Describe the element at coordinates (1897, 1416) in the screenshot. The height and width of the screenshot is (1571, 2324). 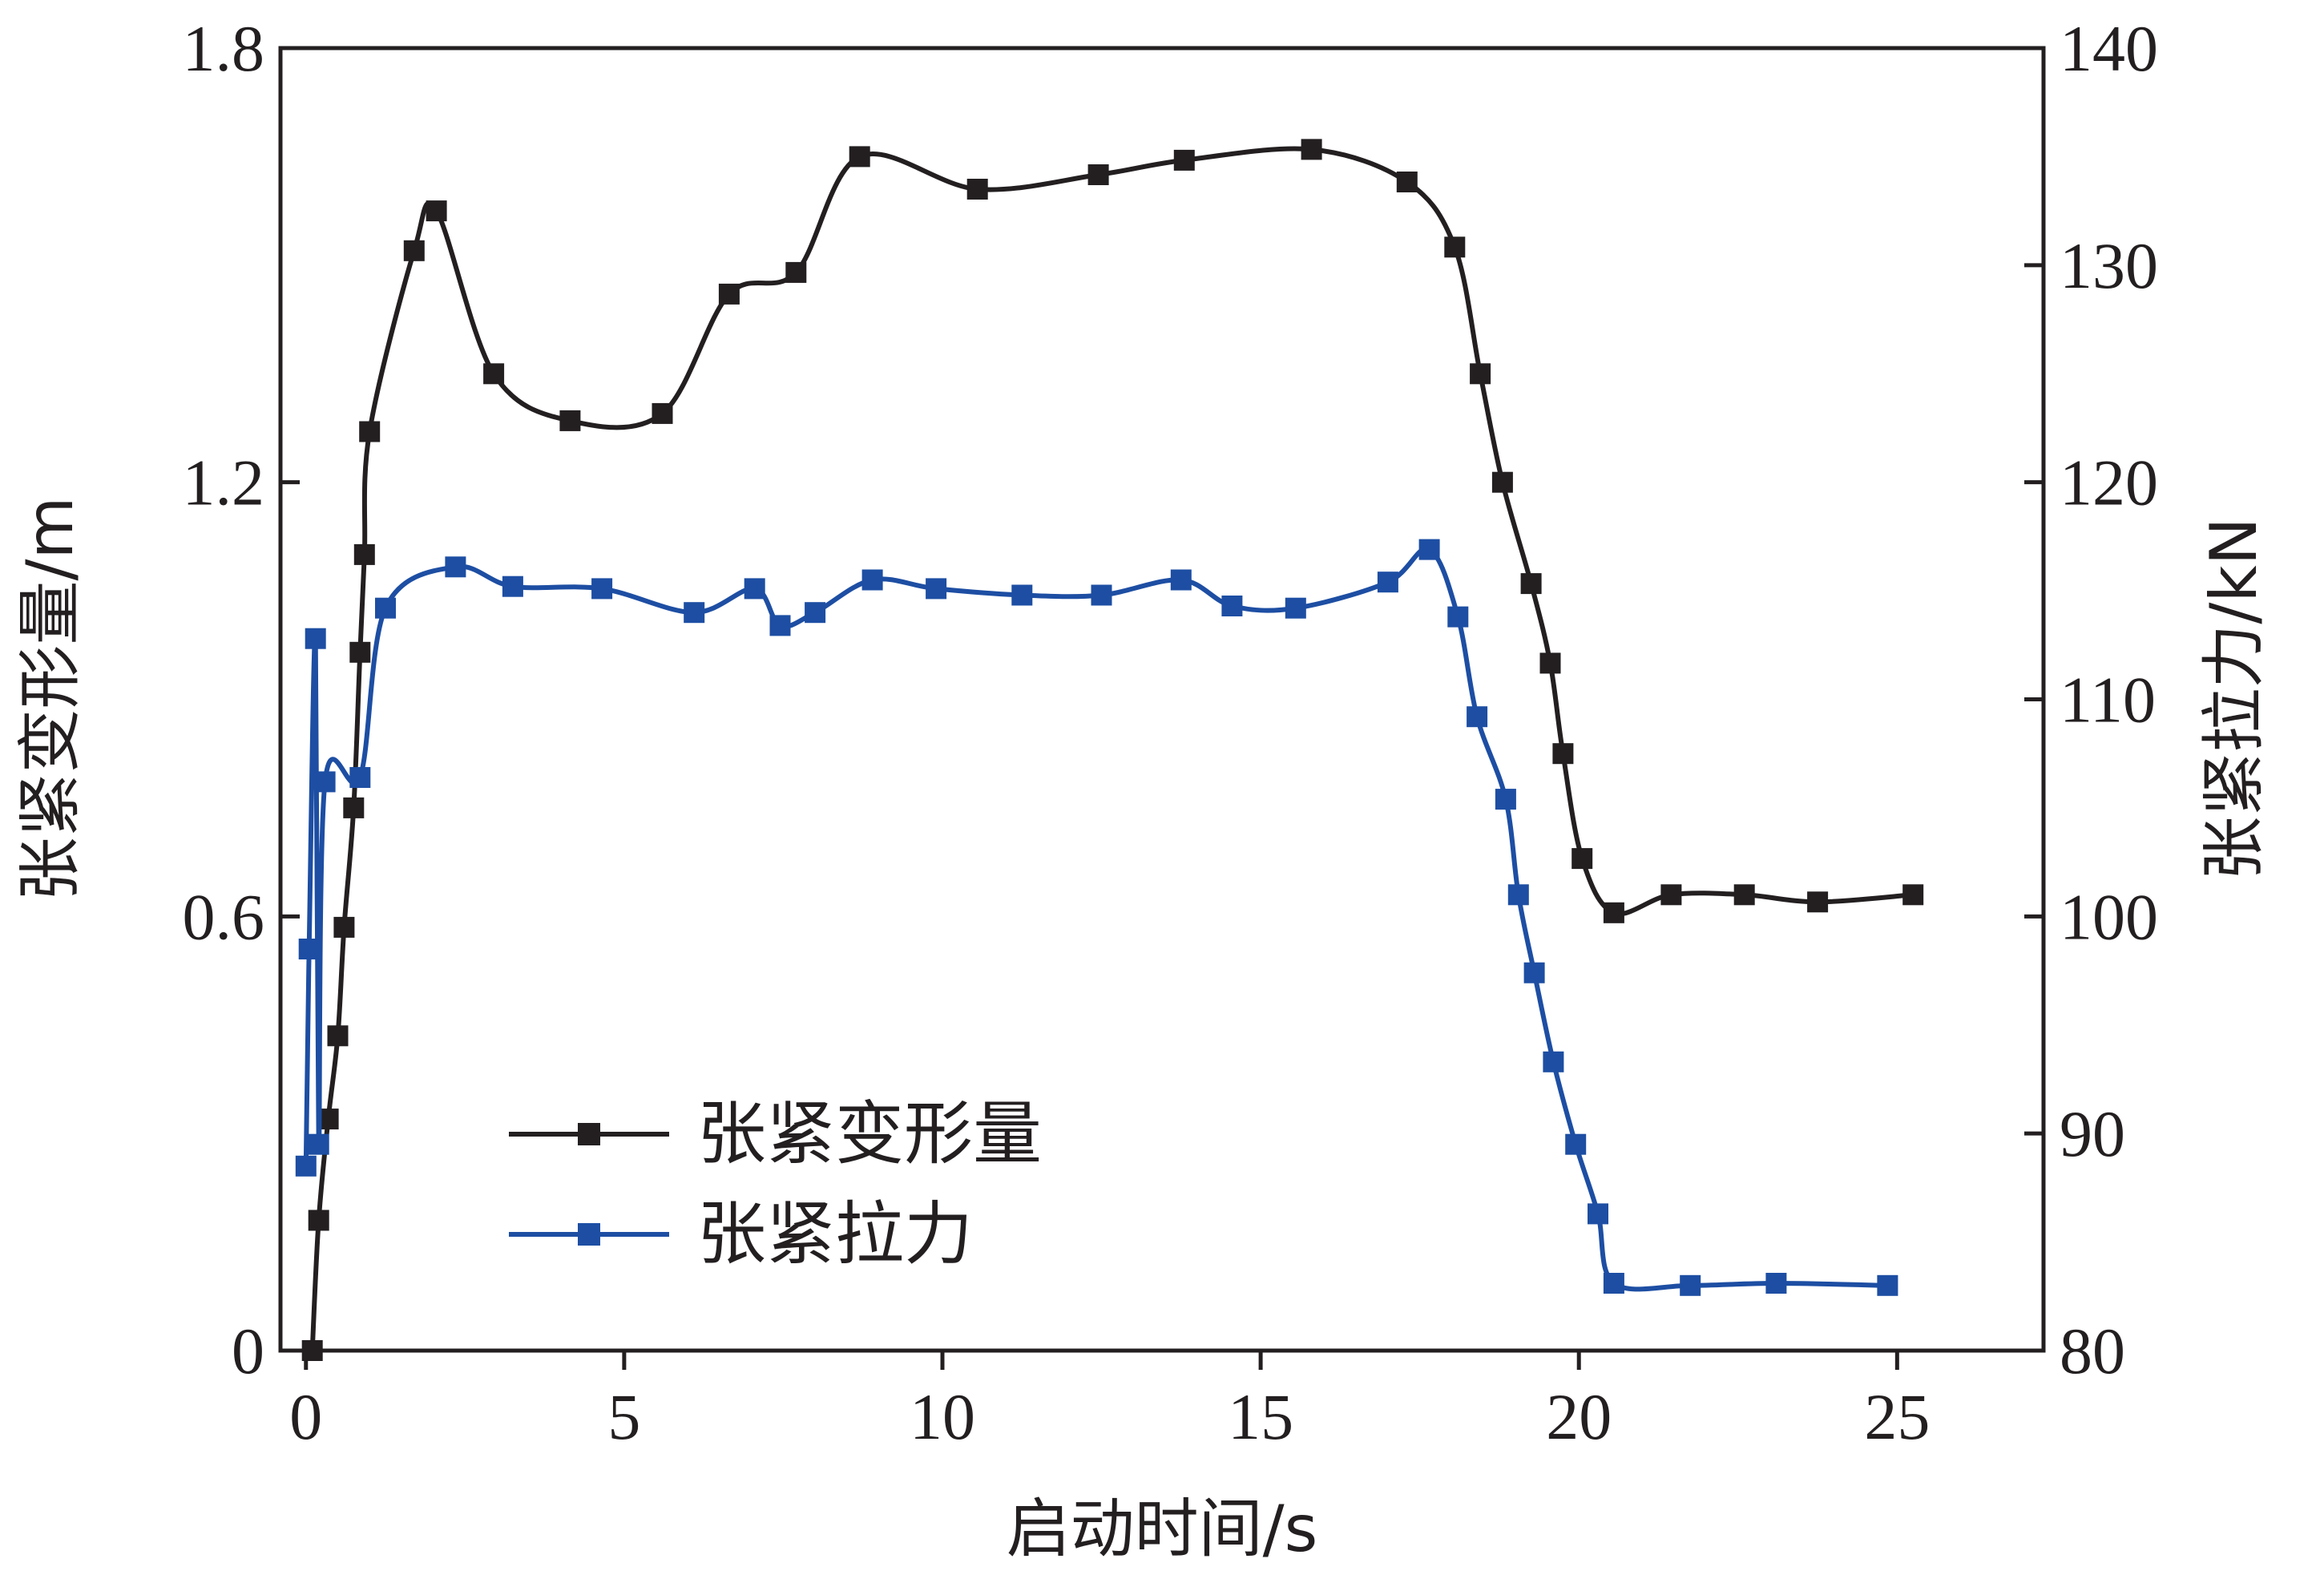
I see `x-tick-label: 25` at that location.